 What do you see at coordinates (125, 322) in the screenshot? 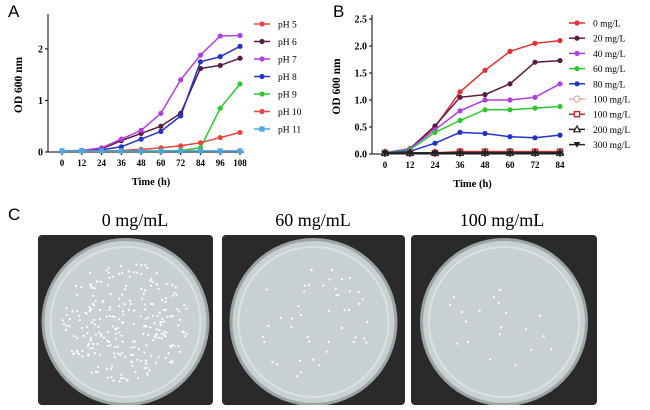
I see `dish-inner-ring` at bounding box center [125, 322].